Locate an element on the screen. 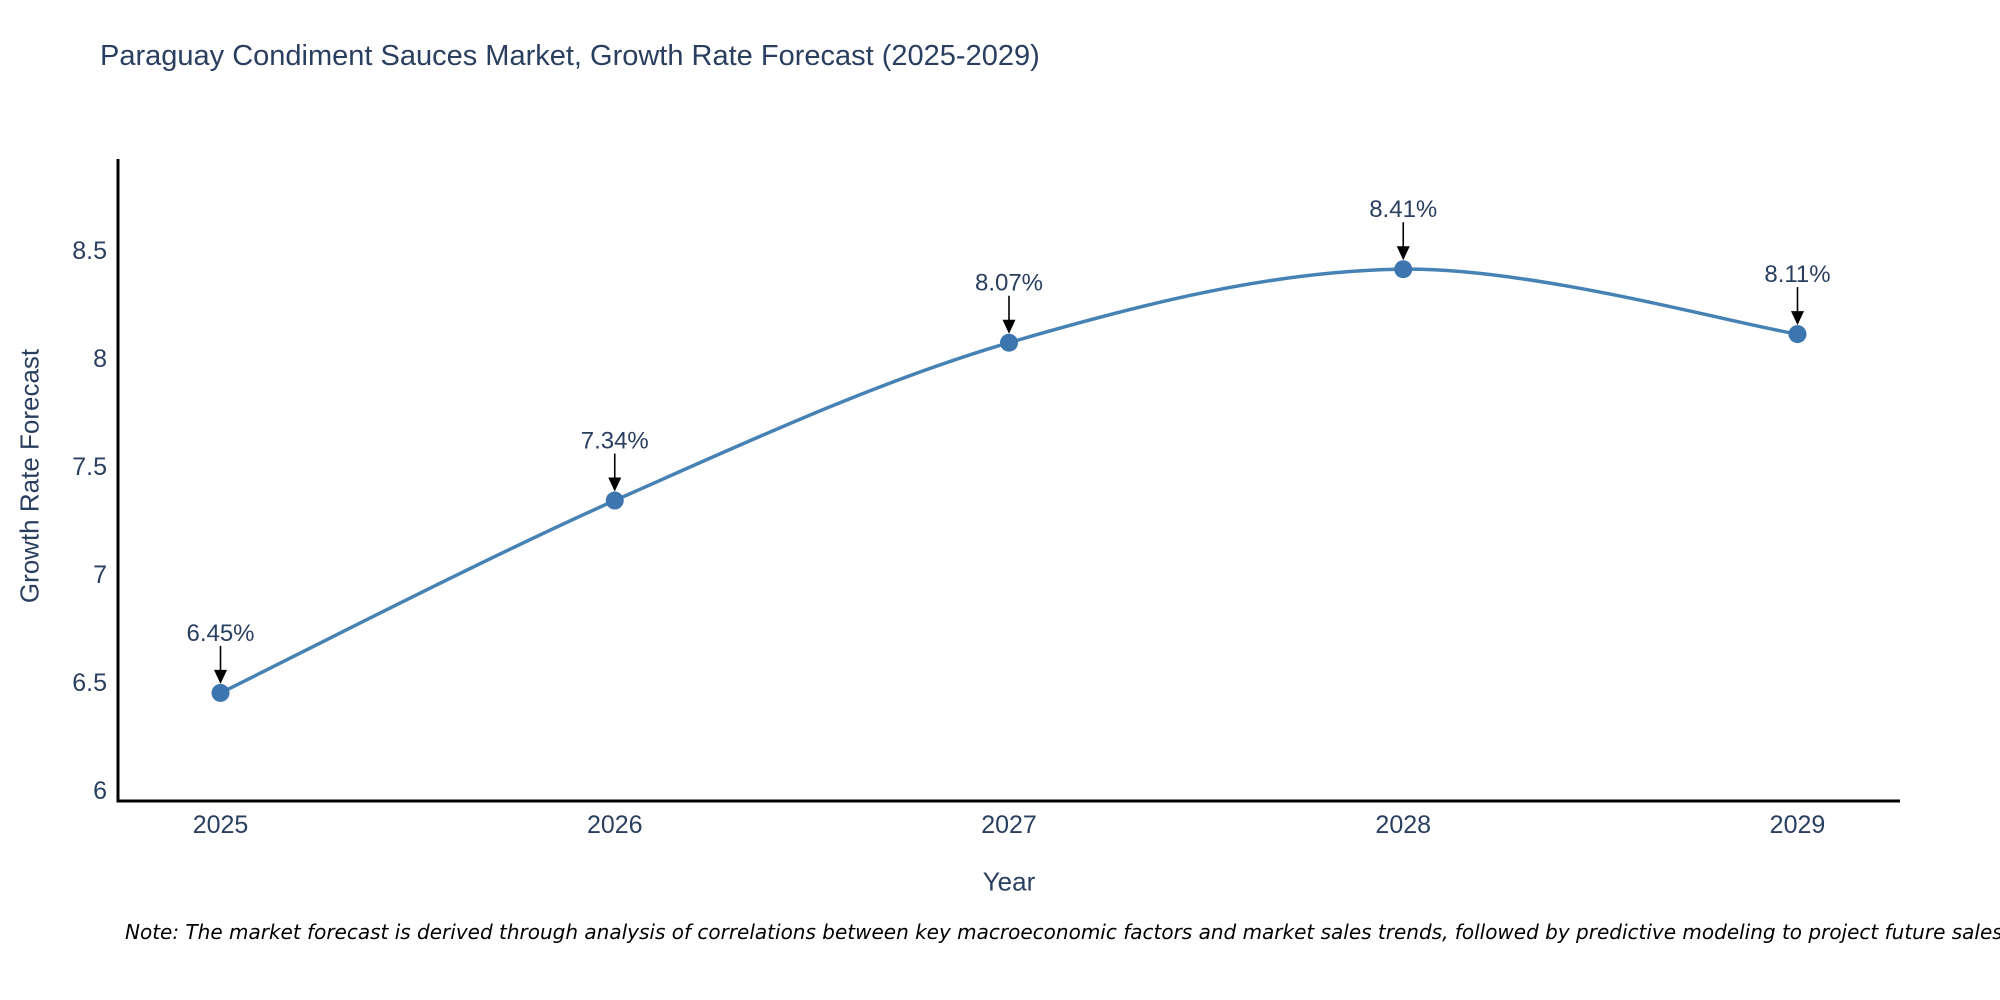 This screenshot has height=1000, width=2000. data-point-label: 6.45% is located at coordinates (220, 633).